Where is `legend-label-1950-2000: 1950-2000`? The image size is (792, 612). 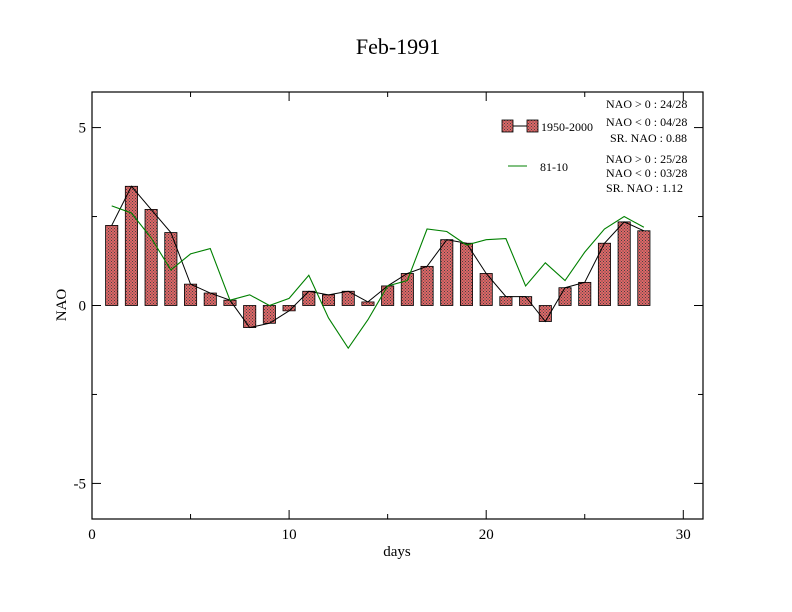 legend-label-1950-2000: 1950-2000 is located at coordinates (567, 127).